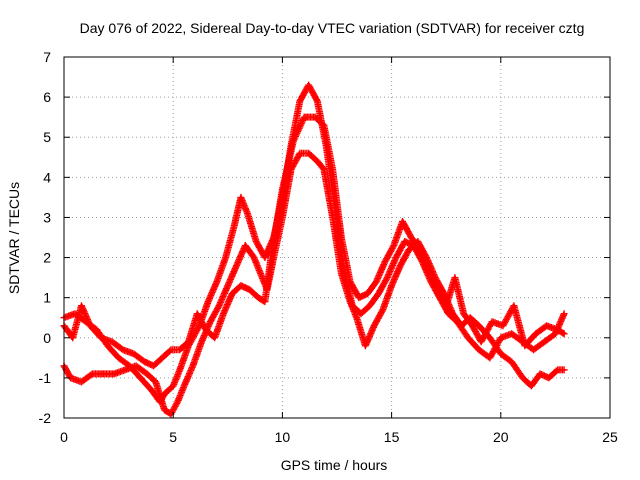 The image size is (640, 480). Describe the element at coordinates (47, 258) in the screenshot. I see `y-tick-label: 2` at that location.